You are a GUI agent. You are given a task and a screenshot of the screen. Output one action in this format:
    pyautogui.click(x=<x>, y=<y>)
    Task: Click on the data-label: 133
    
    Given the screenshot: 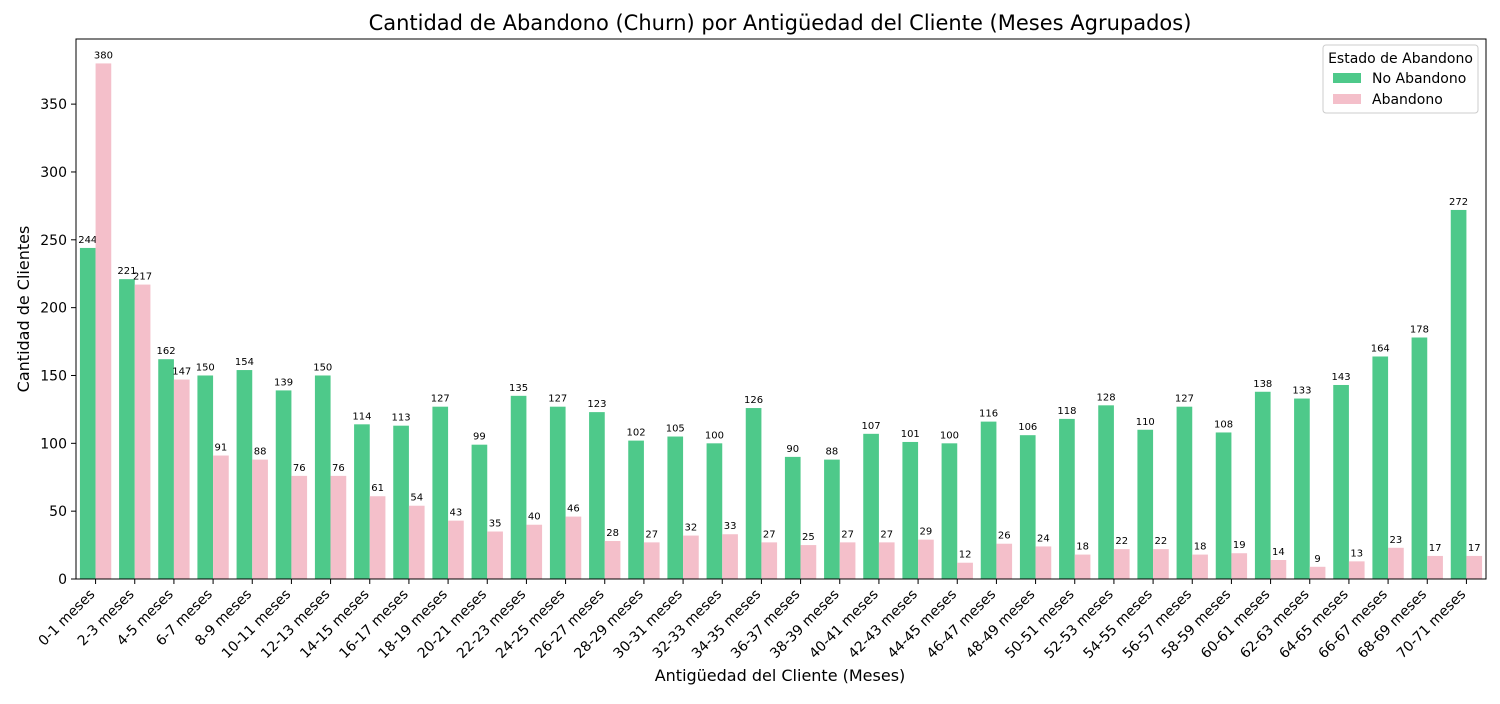 What is the action you would take?
    pyautogui.click(x=1301, y=391)
    